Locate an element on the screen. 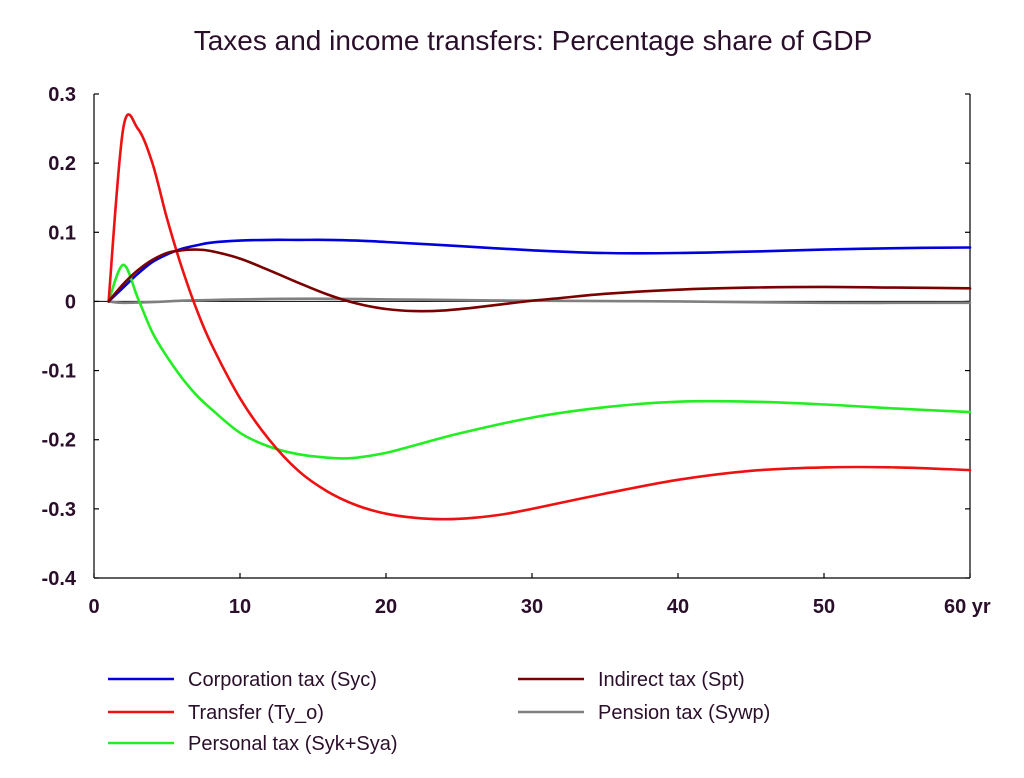 Image resolution: width=1024 pixels, height=778 pixels. legend-label: Personal tax (Syk+Sya) is located at coordinates (293, 744).